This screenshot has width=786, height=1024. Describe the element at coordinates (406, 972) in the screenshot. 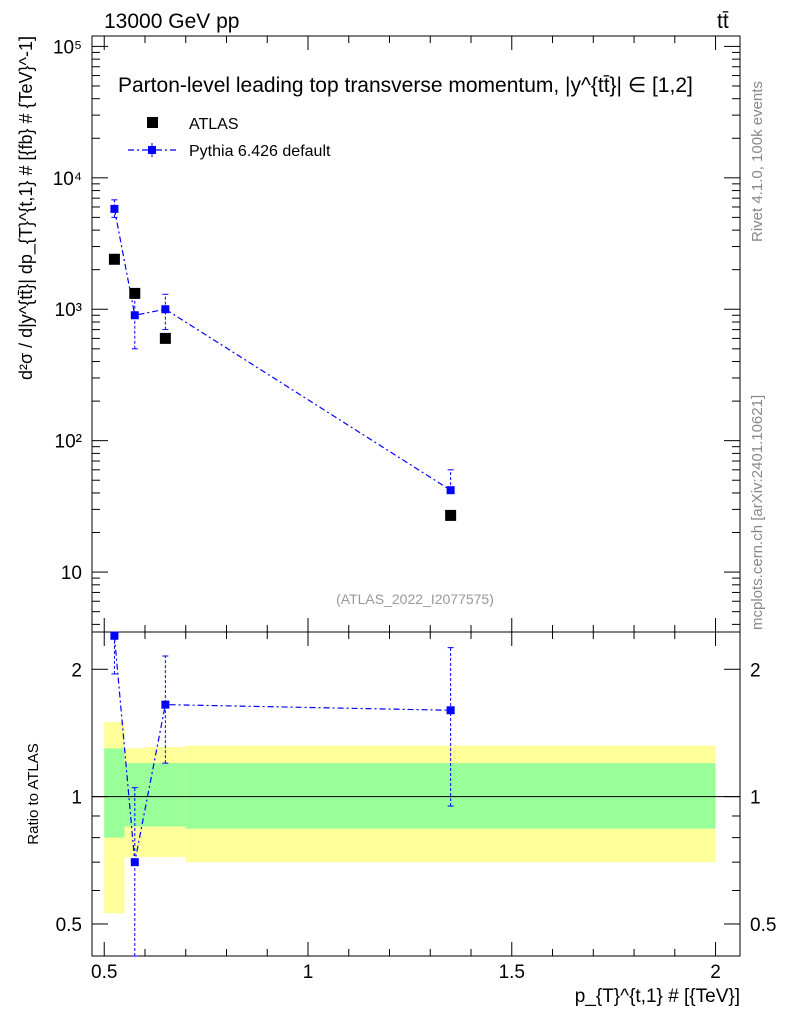

I see `x-axis-tick-labels: 0.5 1 1.5 2` at that location.